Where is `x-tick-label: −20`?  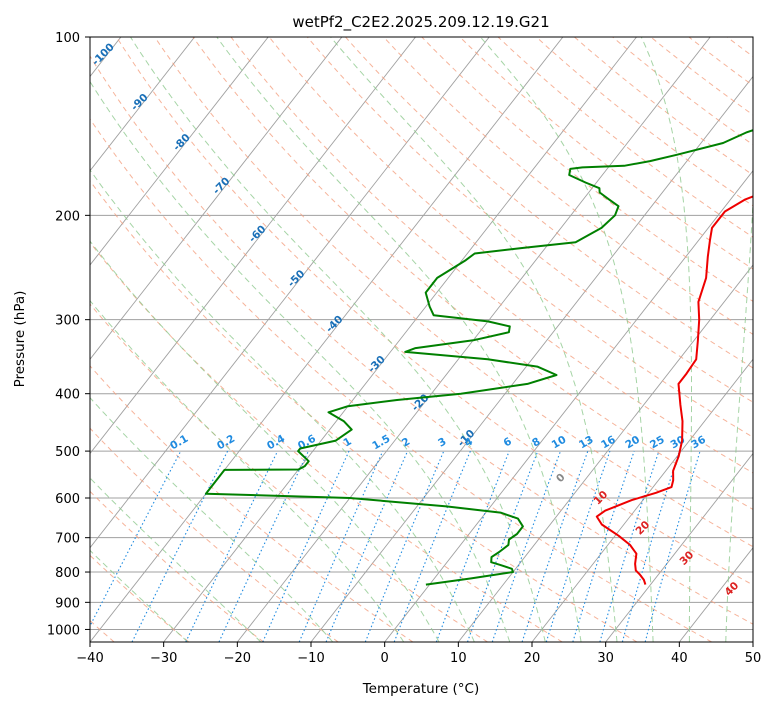 x-tick-label: −20 is located at coordinates (237, 658).